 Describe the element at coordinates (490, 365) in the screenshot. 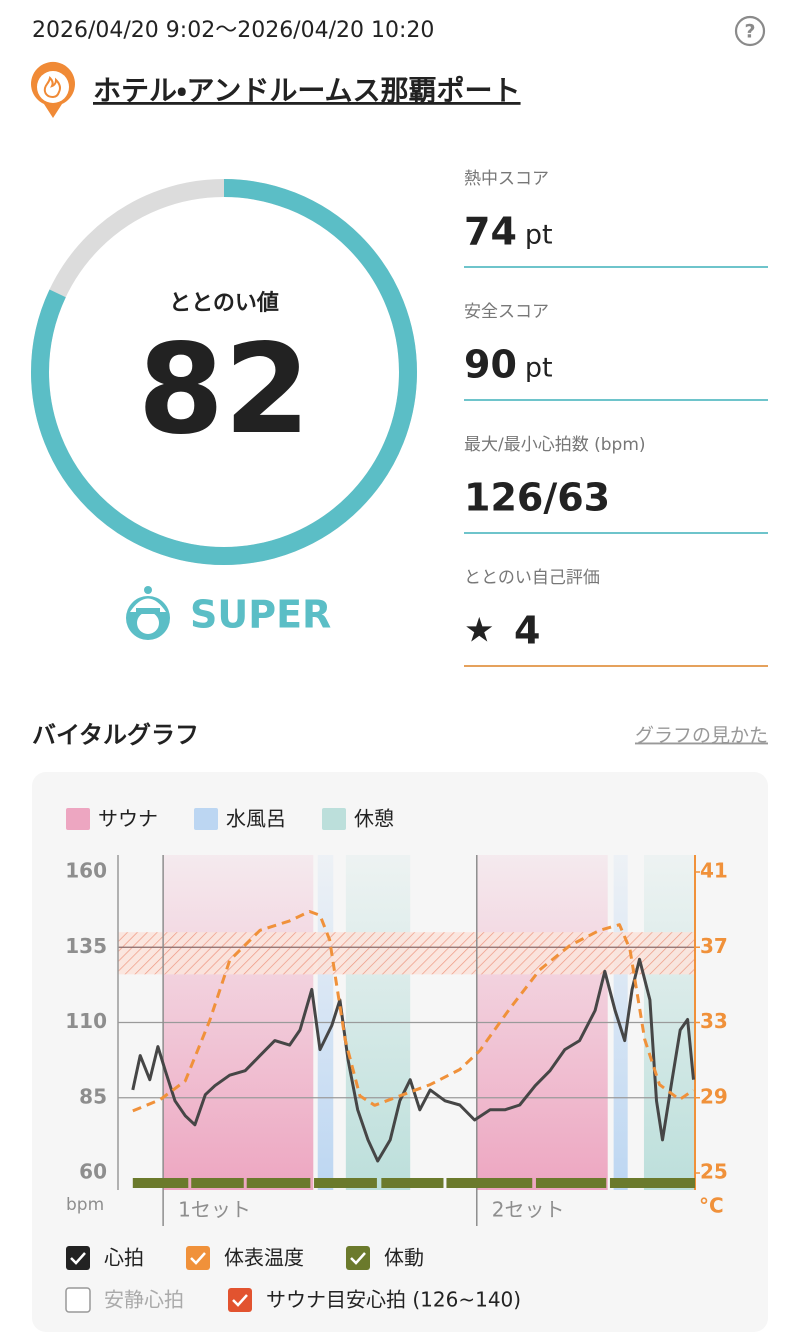

I see `stat-value: 90` at that location.